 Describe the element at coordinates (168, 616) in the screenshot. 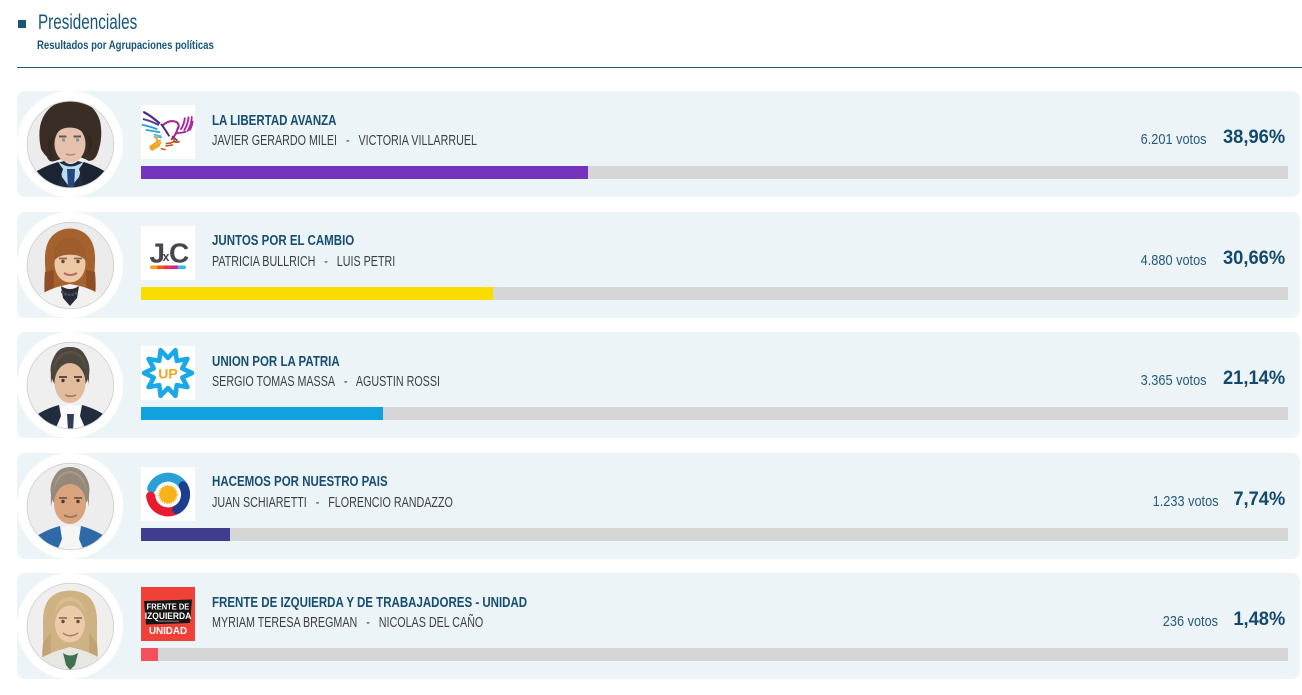

I see `svg-text: IZQUIERDA` at that location.